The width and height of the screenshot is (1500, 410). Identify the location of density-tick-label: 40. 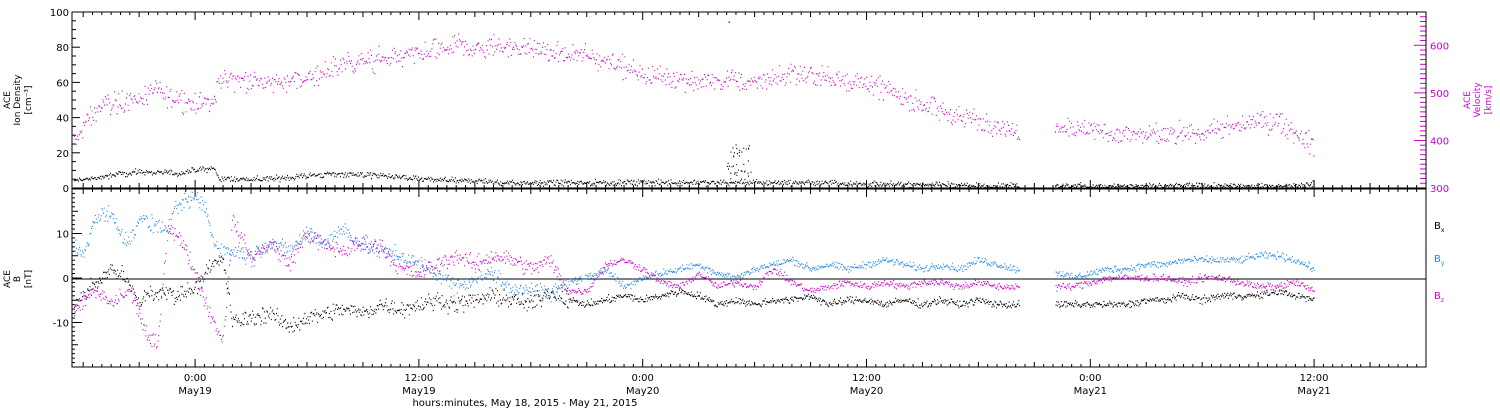
(62, 119).